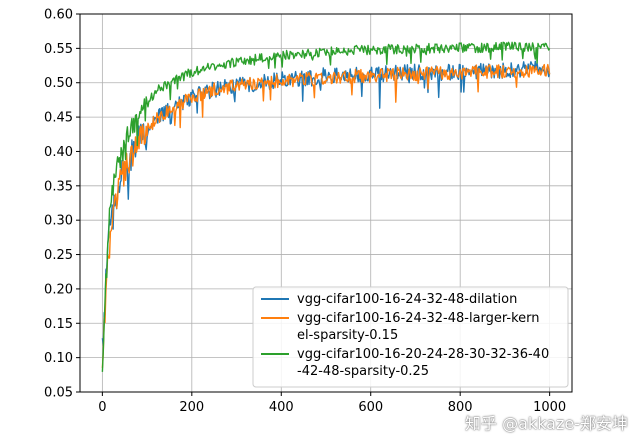 This screenshot has height=446, width=640. What do you see at coordinates (58, 15) in the screenshot?
I see `y-tick-label: 0.60` at bounding box center [58, 15].